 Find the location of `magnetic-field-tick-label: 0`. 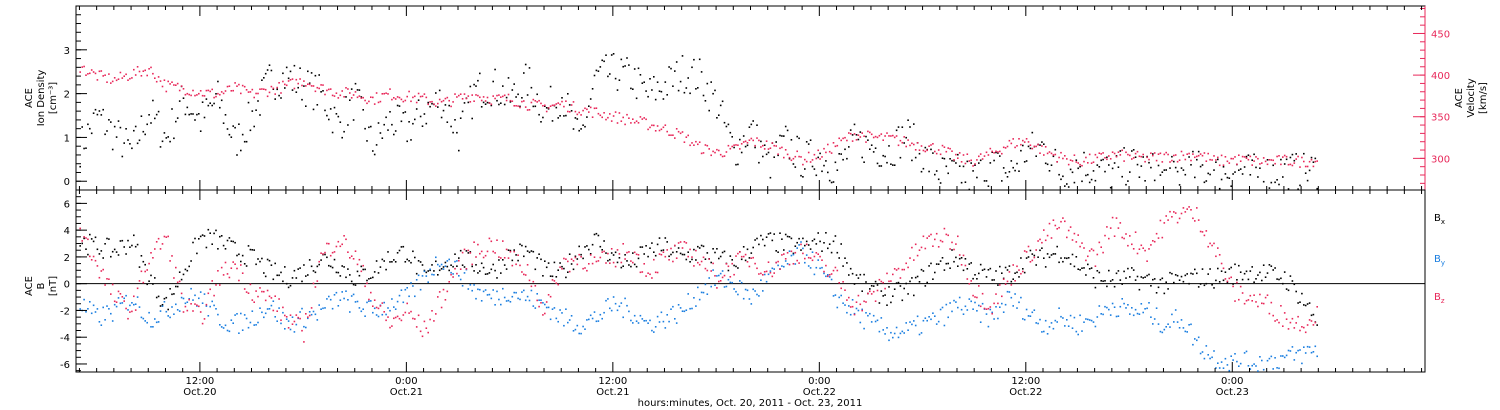

magnetic-field-tick-label: 0 is located at coordinates (67, 285).